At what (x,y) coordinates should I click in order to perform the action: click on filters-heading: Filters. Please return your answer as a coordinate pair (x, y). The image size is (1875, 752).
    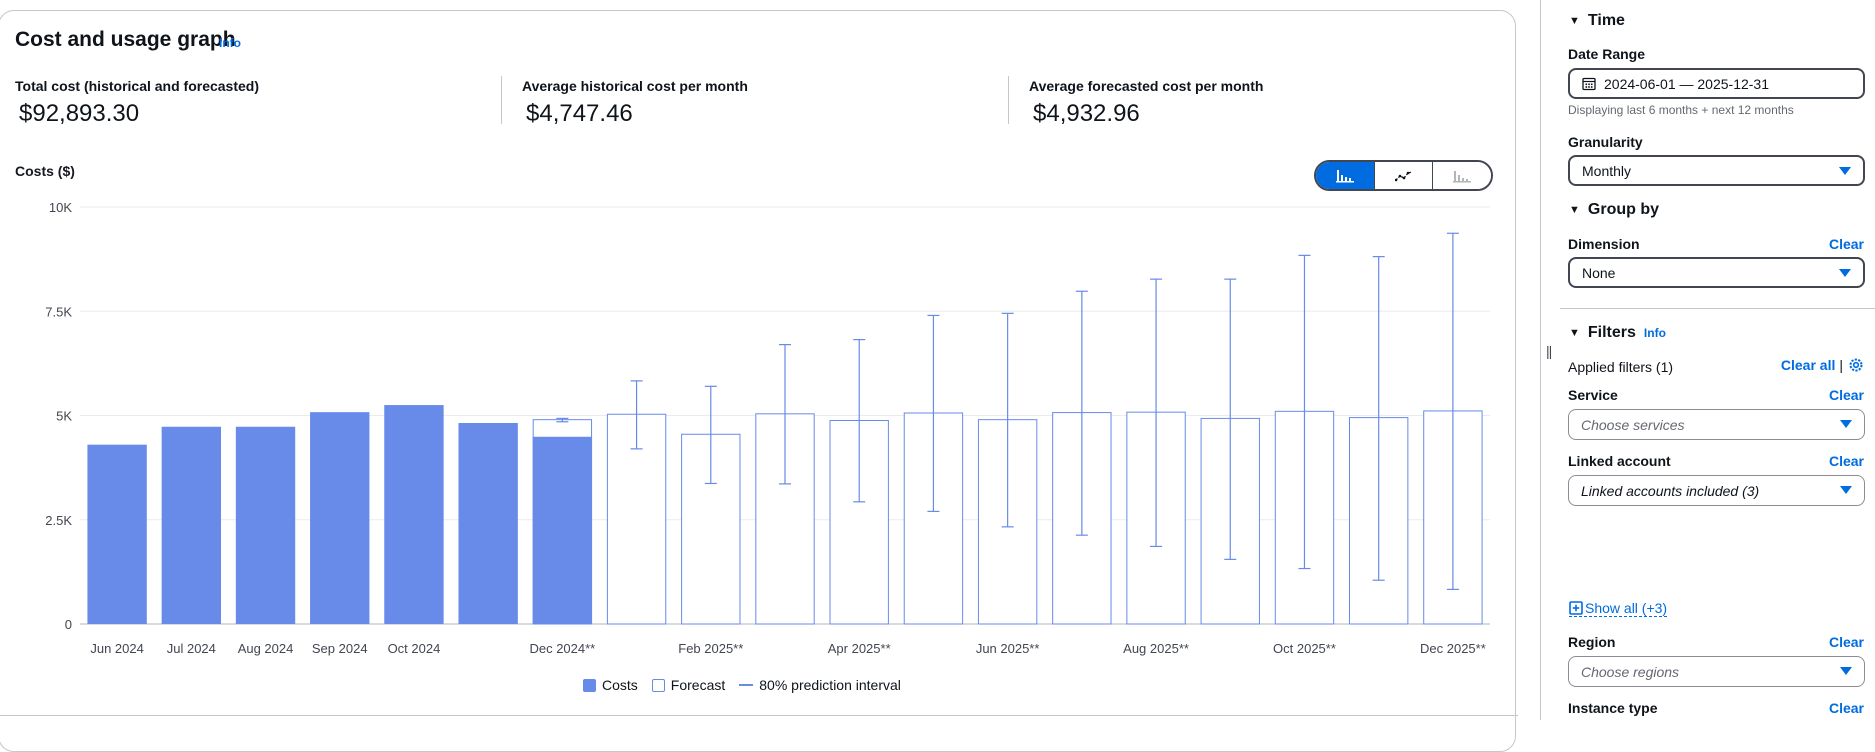
    Looking at the image, I should click on (1611, 332).